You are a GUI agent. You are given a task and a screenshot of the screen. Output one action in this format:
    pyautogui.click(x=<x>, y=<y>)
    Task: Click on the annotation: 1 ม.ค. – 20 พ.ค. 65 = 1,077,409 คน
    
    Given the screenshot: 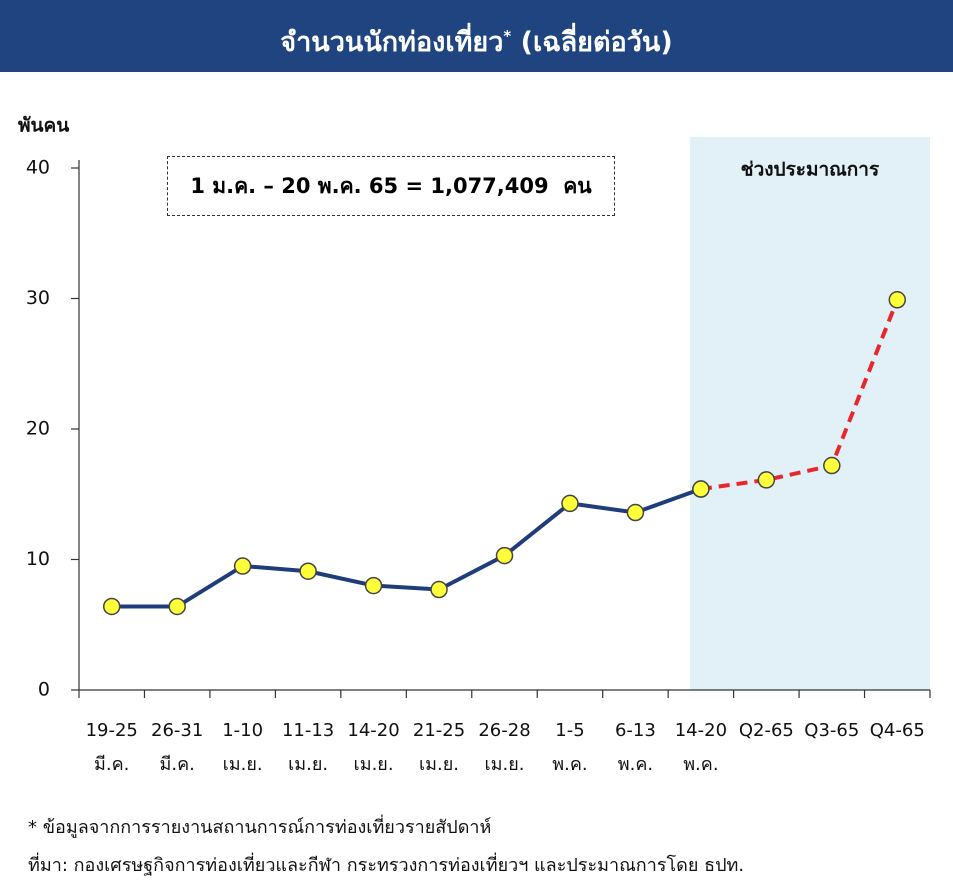 What is the action you would take?
    pyautogui.click(x=391, y=186)
    